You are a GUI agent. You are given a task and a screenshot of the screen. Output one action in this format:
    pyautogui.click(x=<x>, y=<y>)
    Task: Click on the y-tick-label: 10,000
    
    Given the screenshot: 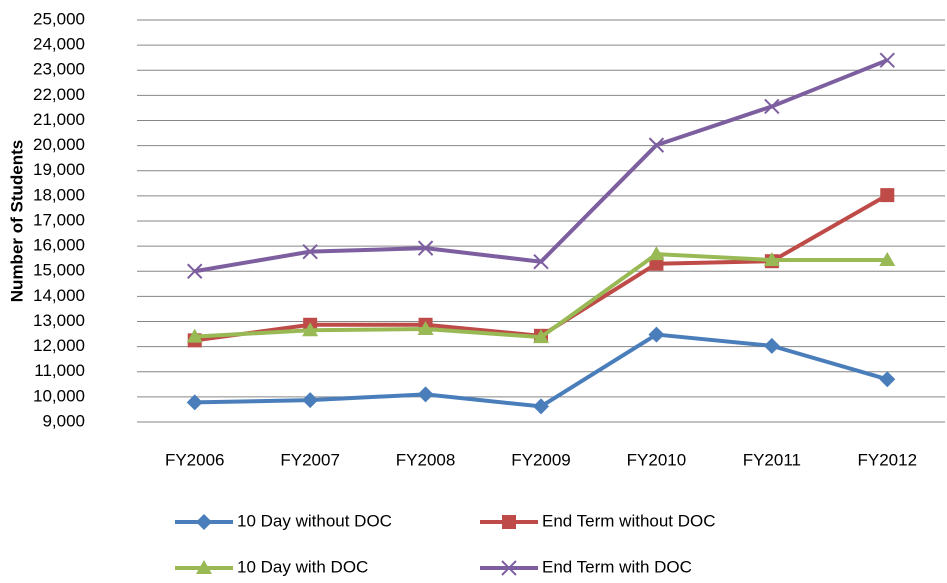 What is the action you would take?
    pyautogui.click(x=59, y=395)
    